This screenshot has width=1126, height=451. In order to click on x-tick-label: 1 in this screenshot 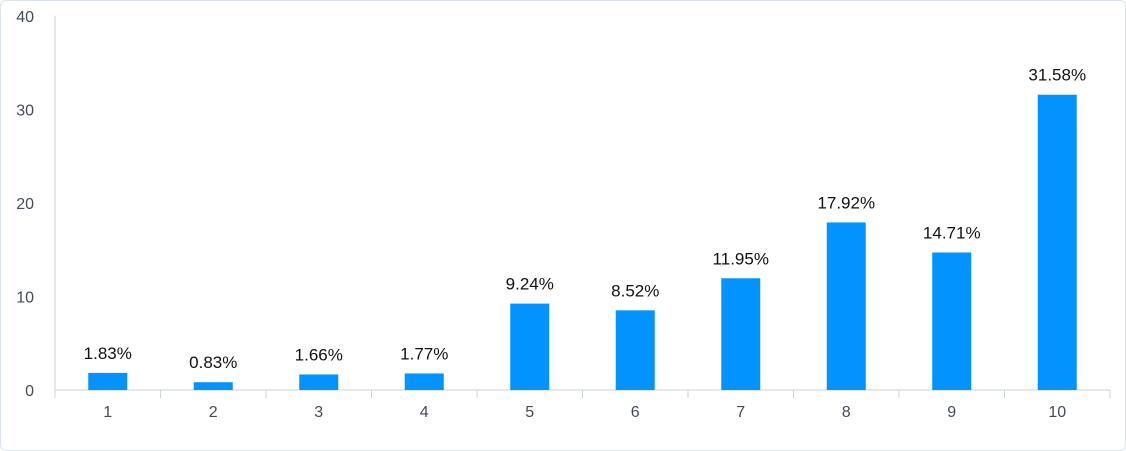, I will do `click(107, 412)`.